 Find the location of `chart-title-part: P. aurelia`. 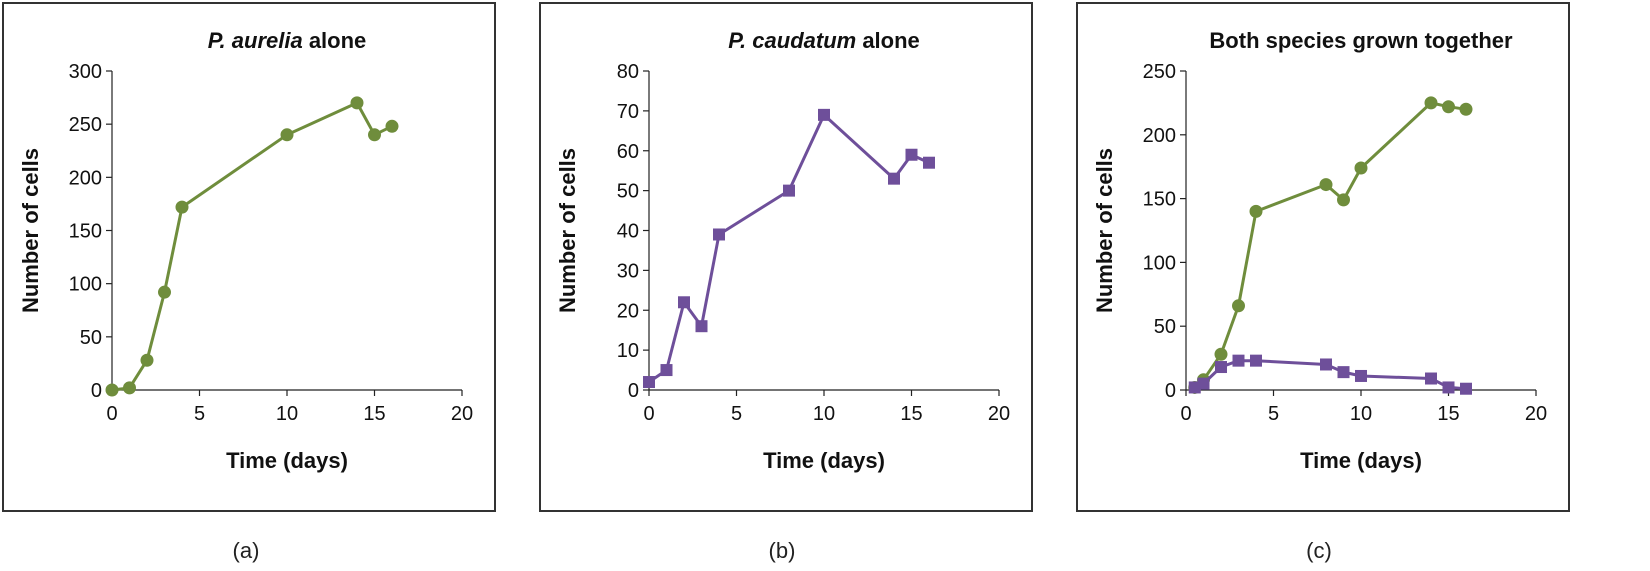

chart-title-part: P. aurelia is located at coordinates (255, 40).